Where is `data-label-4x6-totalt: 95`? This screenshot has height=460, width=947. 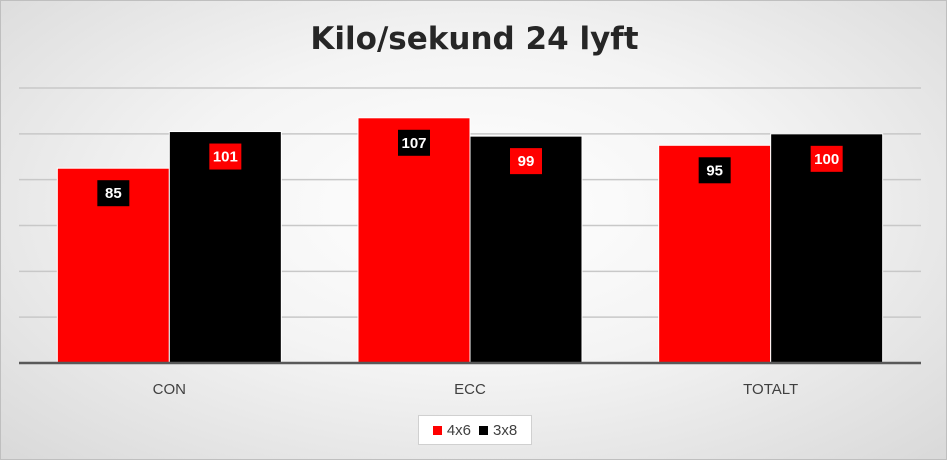
data-label-4x6-totalt: 95 is located at coordinates (714, 170).